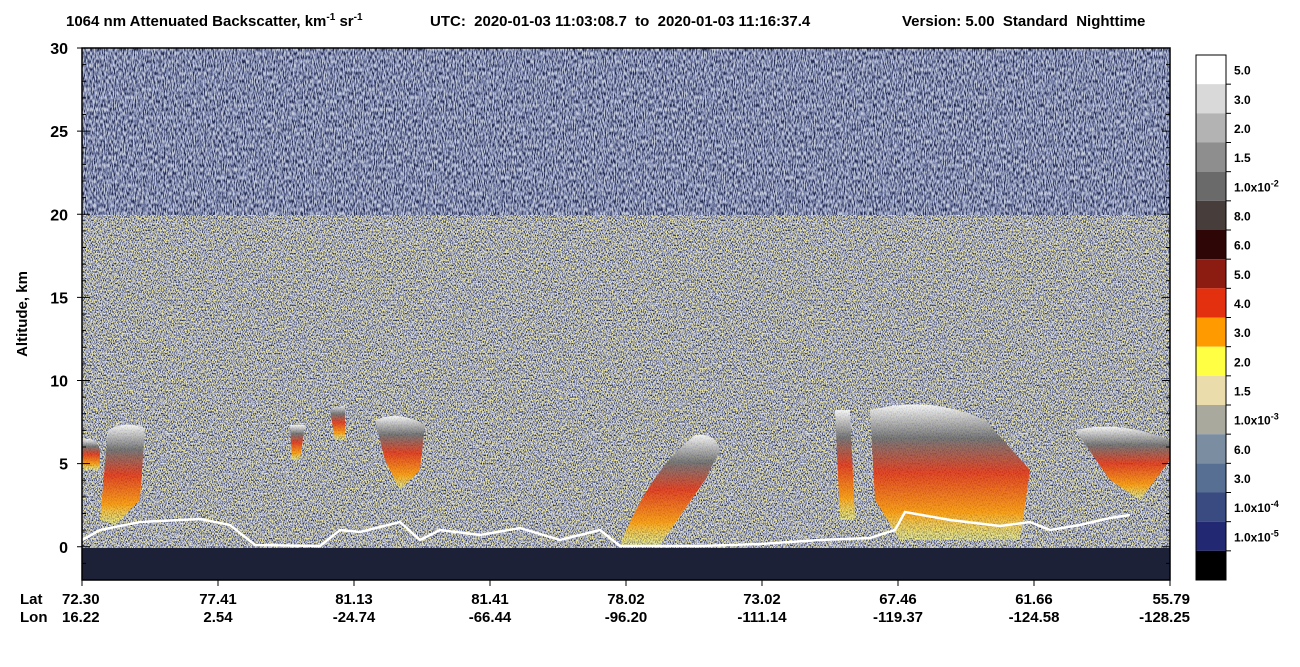  What do you see at coordinates (1275, 183) in the screenshot?
I see `colorbar-label-sup: -2` at bounding box center [1275, 183].